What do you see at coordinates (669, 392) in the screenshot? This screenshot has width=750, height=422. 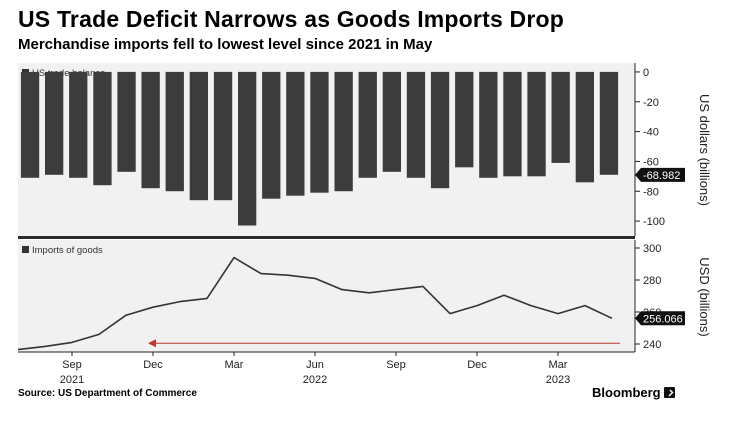 I see `bloomberg-mark-icon` at bounding box center [669, 392].